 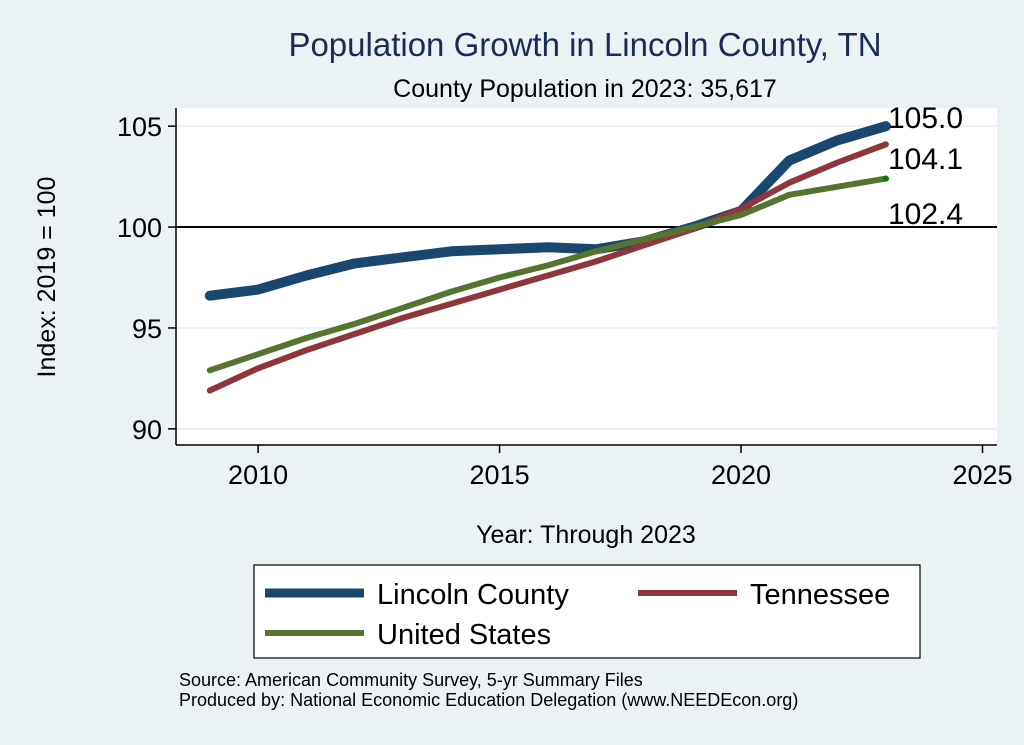 What do you see at coordinates (500, 475) in the screenshot?
I see `x-tick-label: 2015` at bounding box center [500, 475].